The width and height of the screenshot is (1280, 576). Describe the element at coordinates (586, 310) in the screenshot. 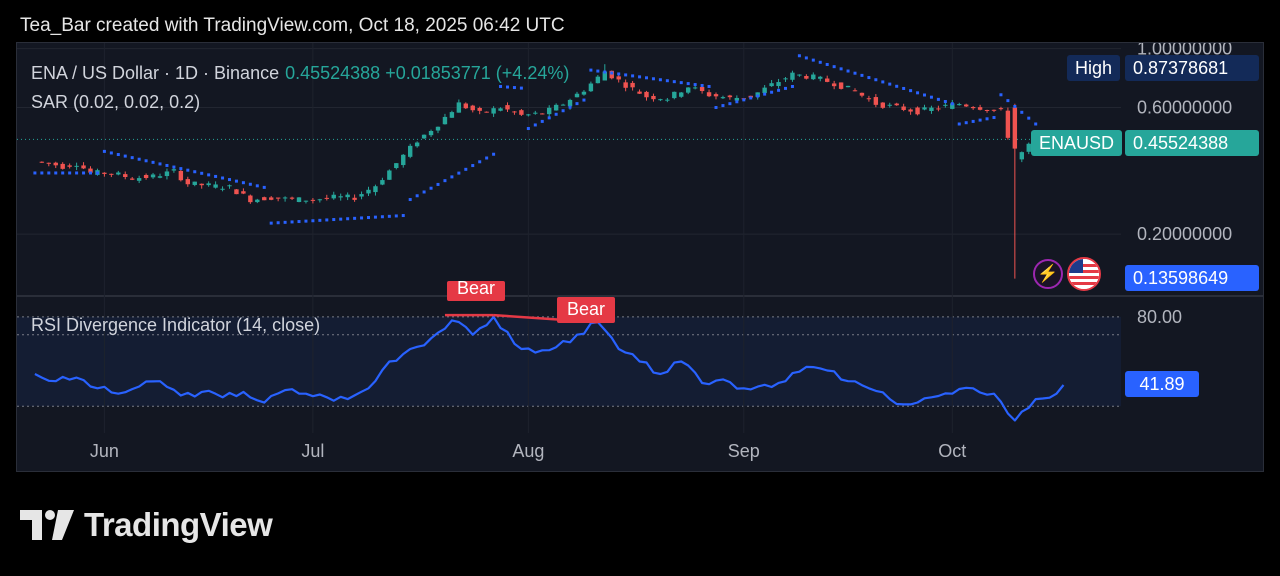

I see `bear-label-2: Bear` at that location.